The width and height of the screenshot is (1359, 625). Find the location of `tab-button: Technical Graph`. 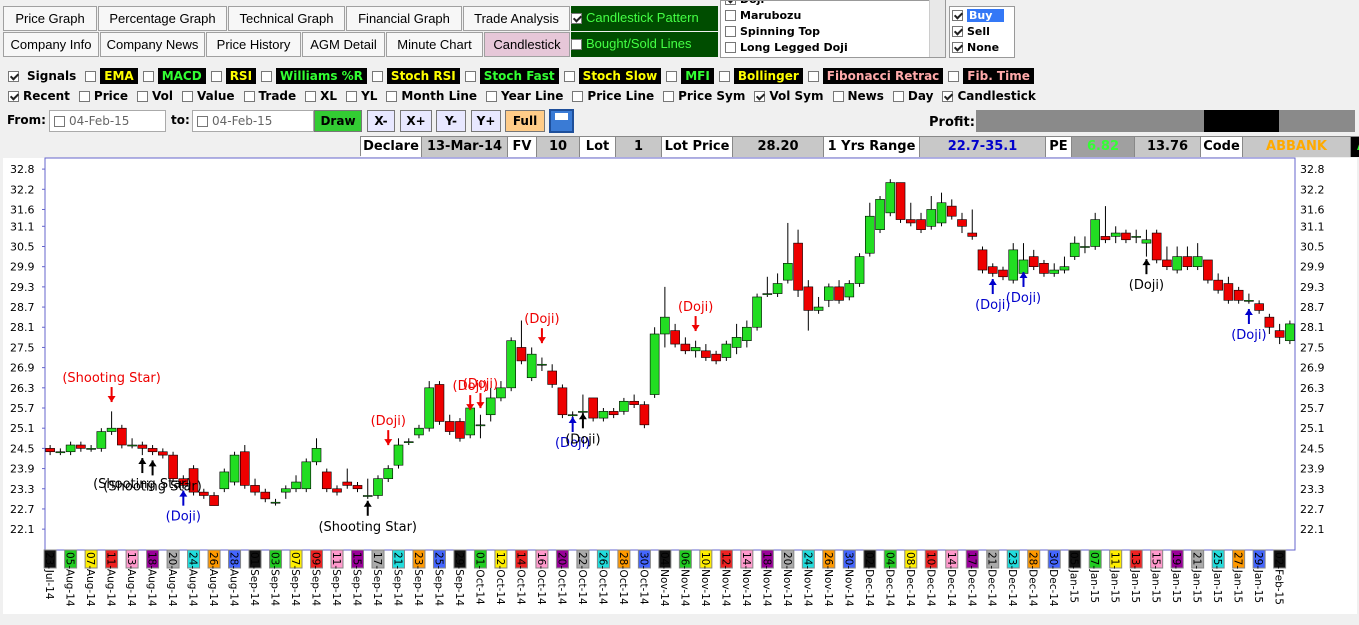

tab-button: Technical Graph is located at coordinates (286, 18).